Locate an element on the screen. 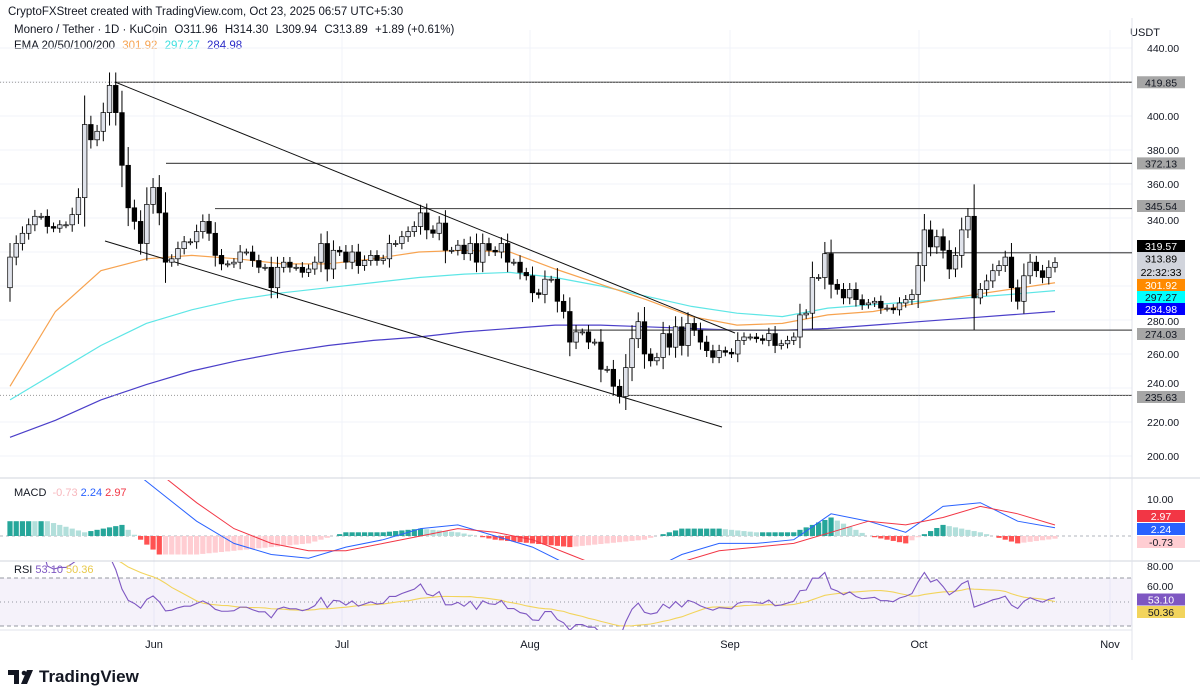 The width and height of the screenshot is (1200, 699). level-price-label: 235.63 is located at coordinates (1161, 398).